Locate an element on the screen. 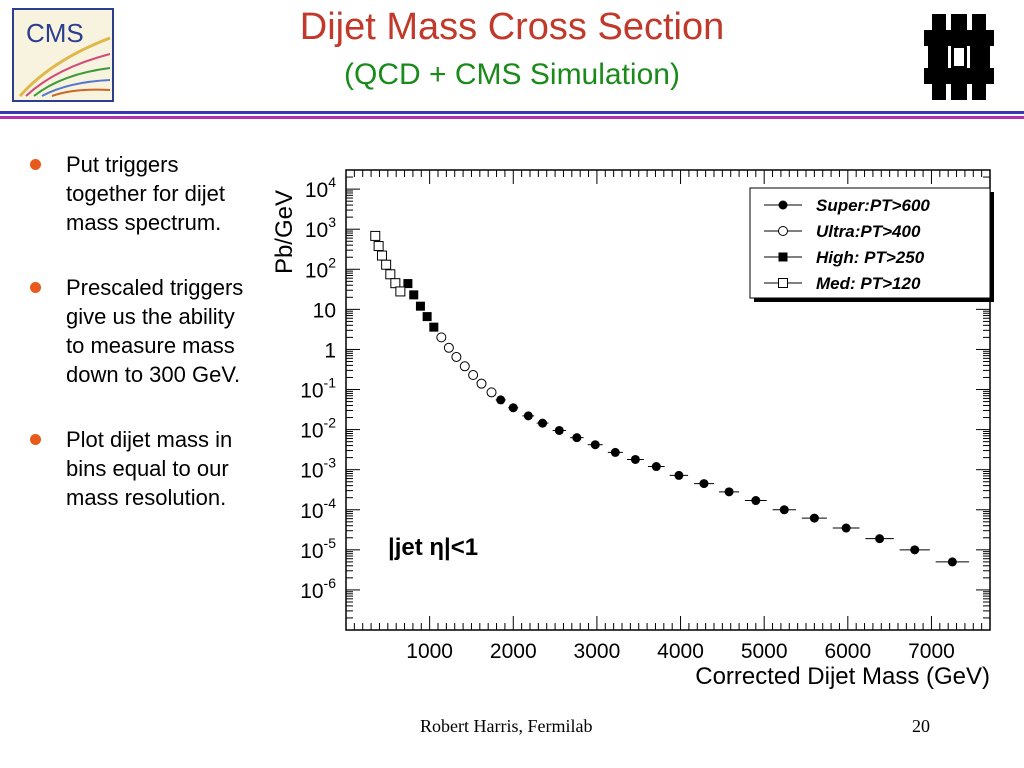 The height and width of the screenshot is (768, 1024). cms-logo: CMS is located at coordinates (63, 55).